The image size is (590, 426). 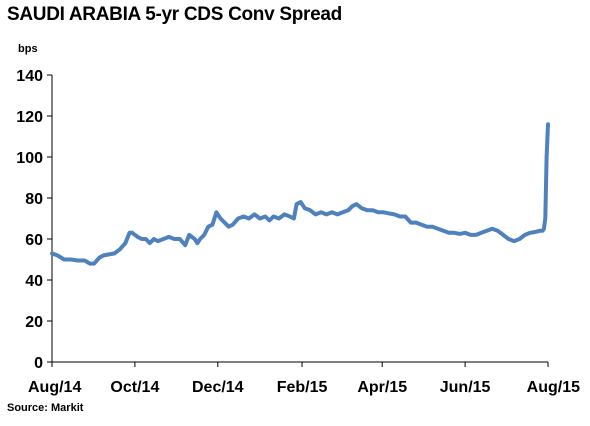 I want to click on x-tick-label: Apr/15, so click(x=382, y=387).